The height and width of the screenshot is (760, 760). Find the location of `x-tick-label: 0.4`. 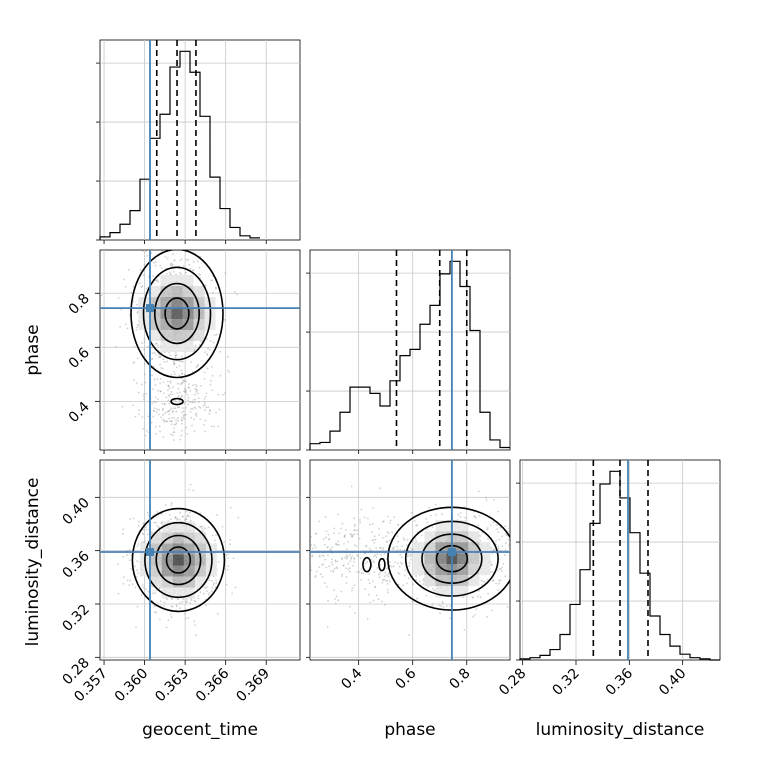

x-tick-label: 0.4 is located at coordinates (351, 678).